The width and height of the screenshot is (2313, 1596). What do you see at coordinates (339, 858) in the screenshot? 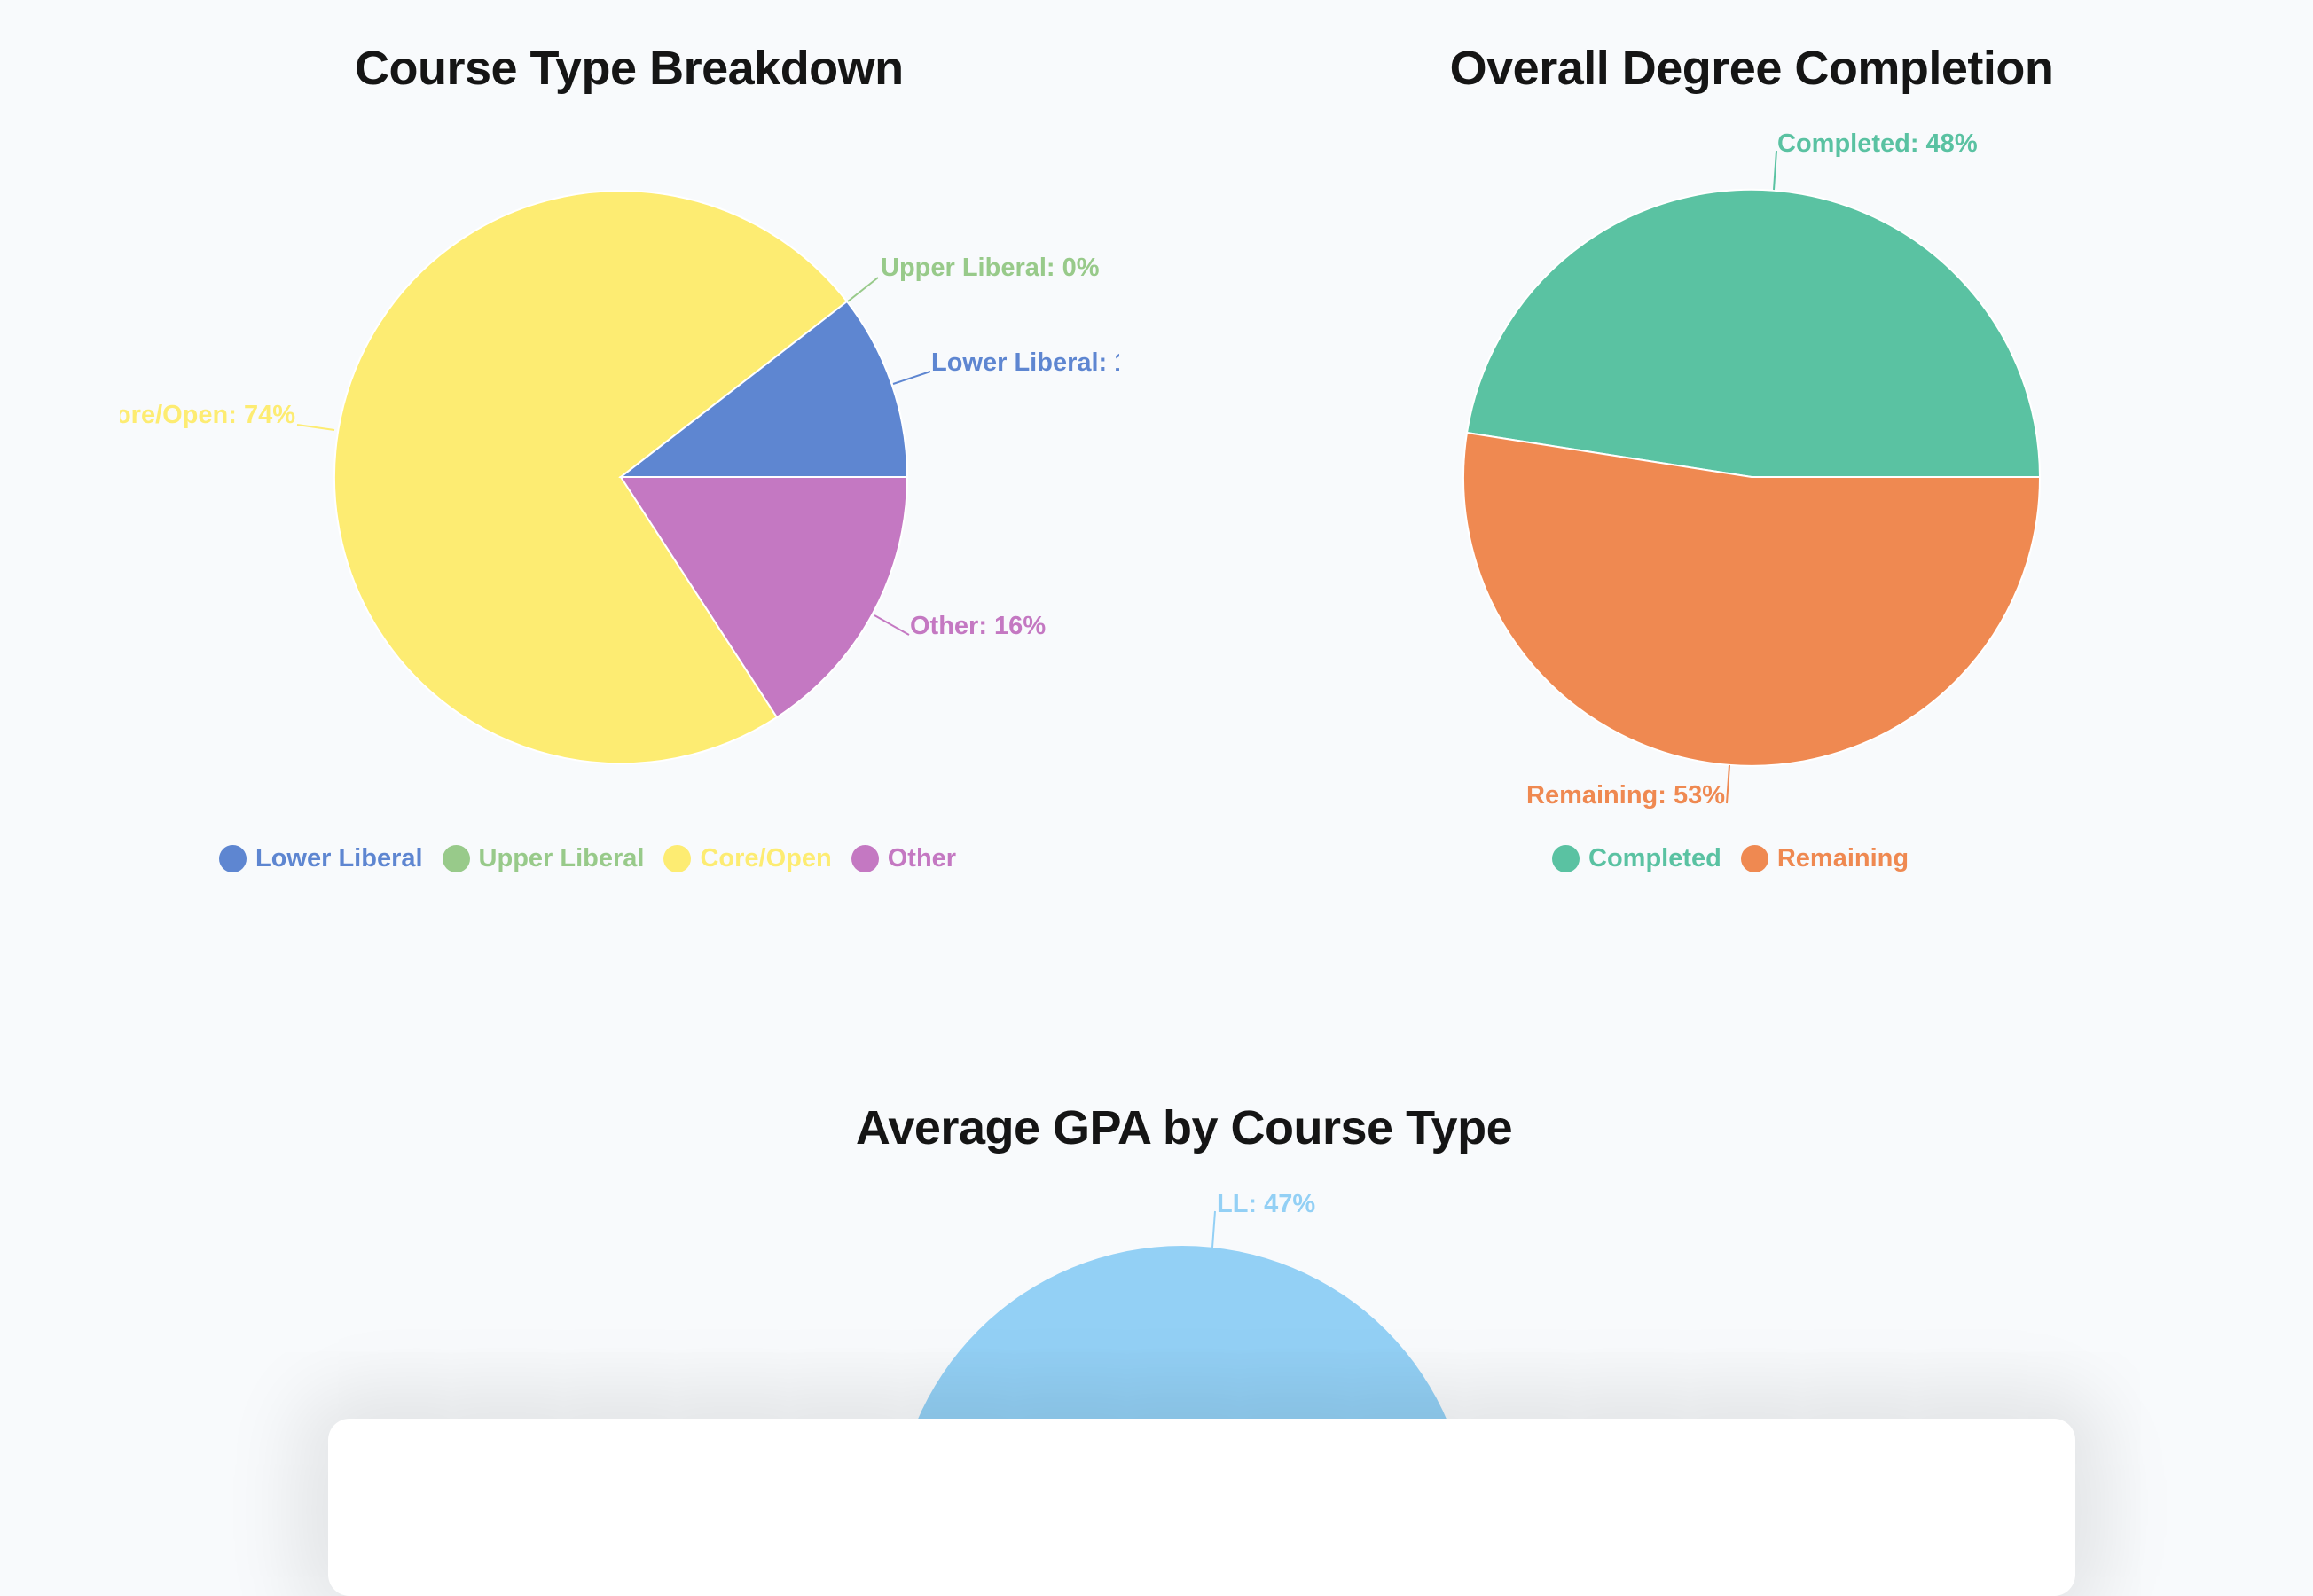
I see `legend-label: Lower Liberal` at bounding box center [339, 858].